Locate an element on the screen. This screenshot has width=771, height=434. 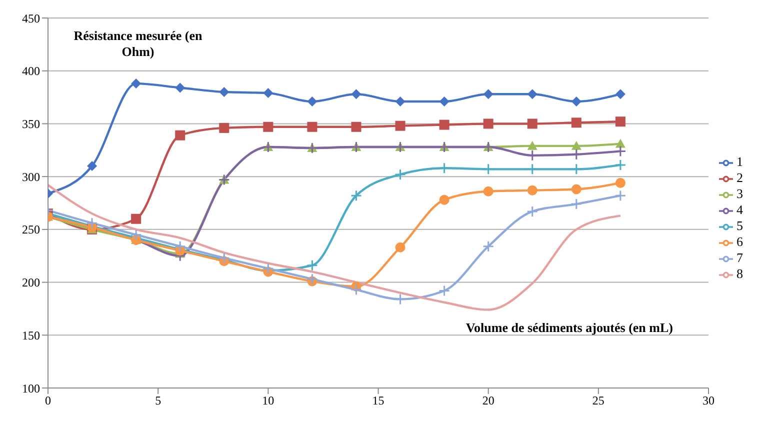
legend-label: 6 is located at coordinates (739, 242).